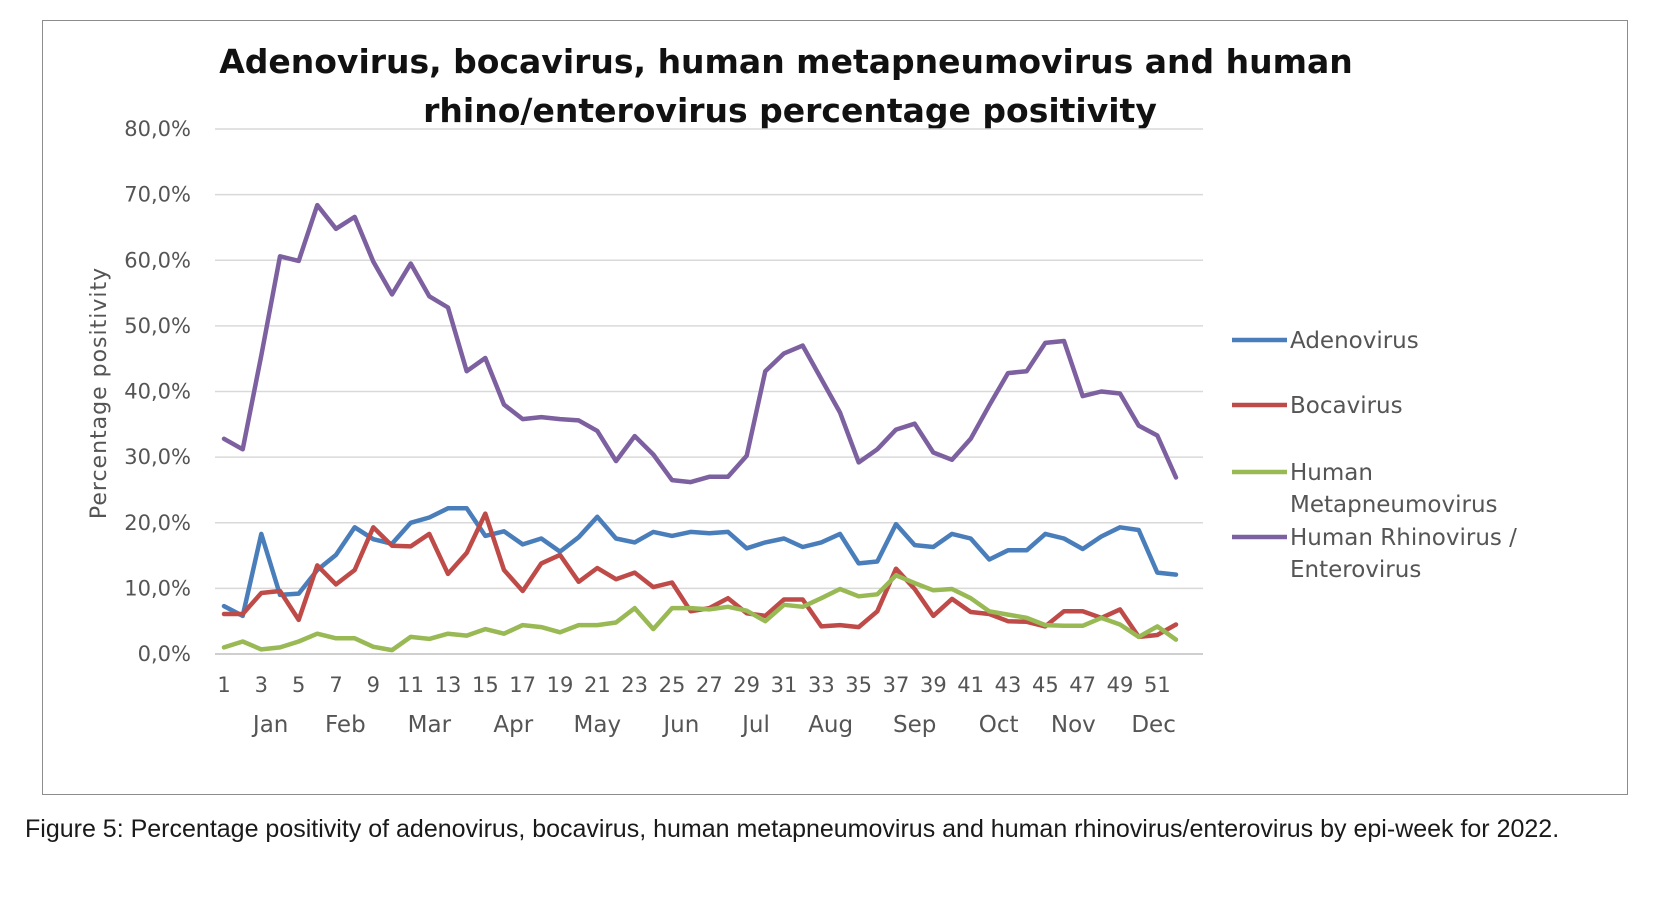  Describe the element at coordinates (157, 457) in the screenshot. I see `y-tick-label: 30,0%` at that location.